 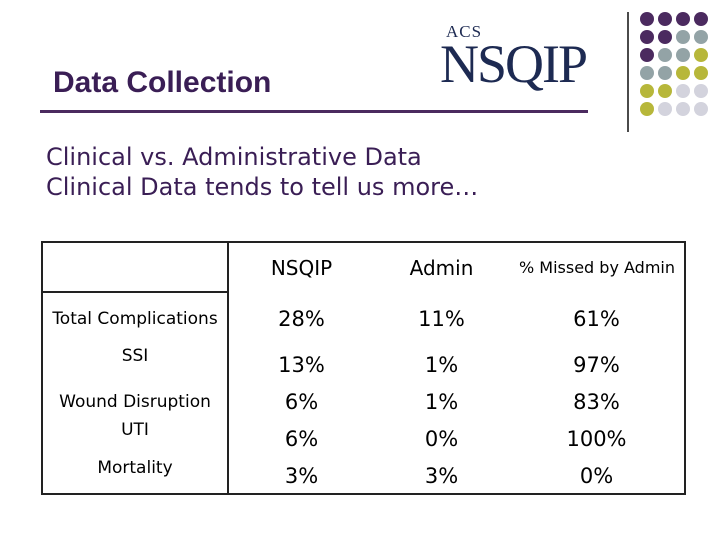 I want to click on column-header-missed: % Missed by Admin, so click(x=597, y=267).